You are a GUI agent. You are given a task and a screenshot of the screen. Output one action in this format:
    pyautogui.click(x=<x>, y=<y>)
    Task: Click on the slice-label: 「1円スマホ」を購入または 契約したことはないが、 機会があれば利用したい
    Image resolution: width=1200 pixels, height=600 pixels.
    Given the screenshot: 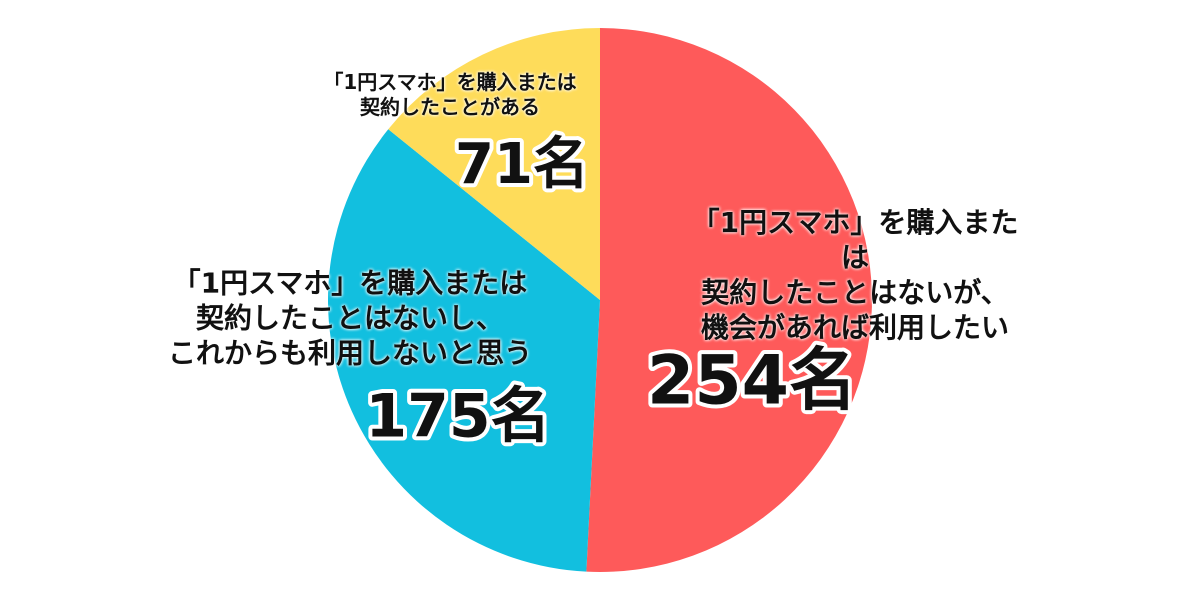 What is the action you would take?
    pyautogui.click(x=855, y=275)
    